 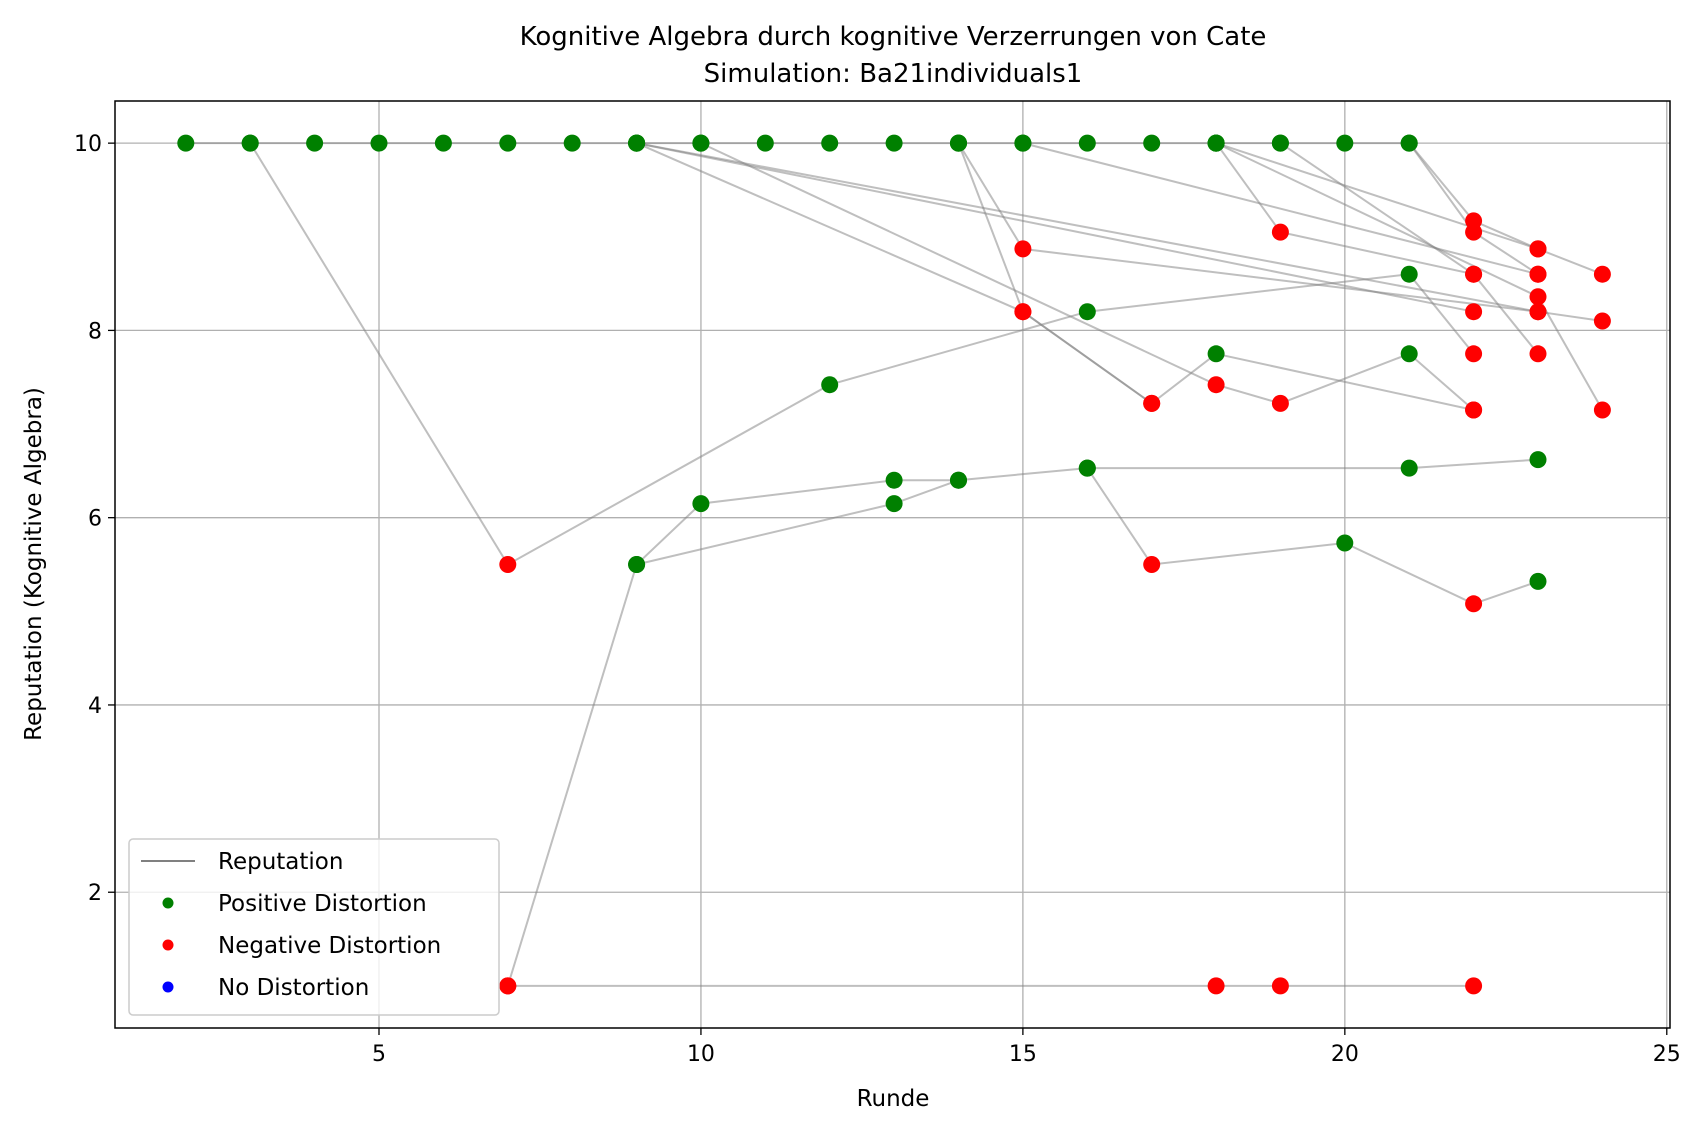 I want to click on x-tick-label: 5, so click(x=379, y=1054).